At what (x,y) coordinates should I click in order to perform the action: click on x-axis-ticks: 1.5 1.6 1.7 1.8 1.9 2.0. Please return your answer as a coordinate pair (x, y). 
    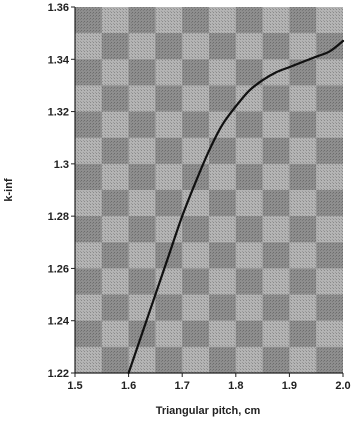
    Looking at the image, I should click on (209, 382).